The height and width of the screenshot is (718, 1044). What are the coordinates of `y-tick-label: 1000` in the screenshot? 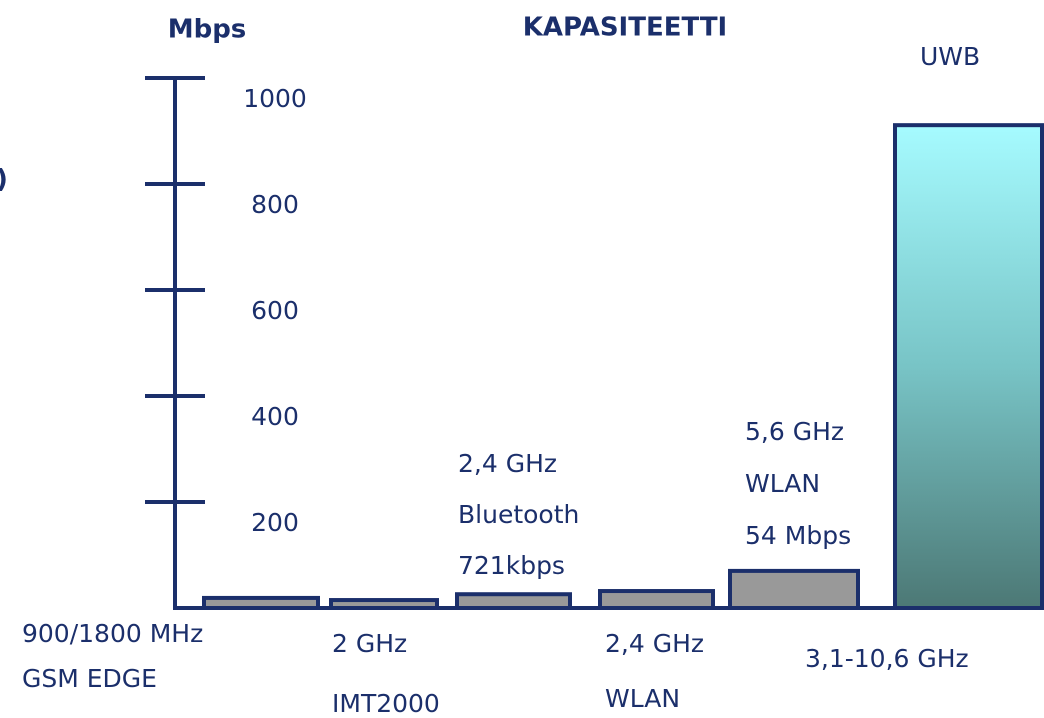 It's located at (275, 98).